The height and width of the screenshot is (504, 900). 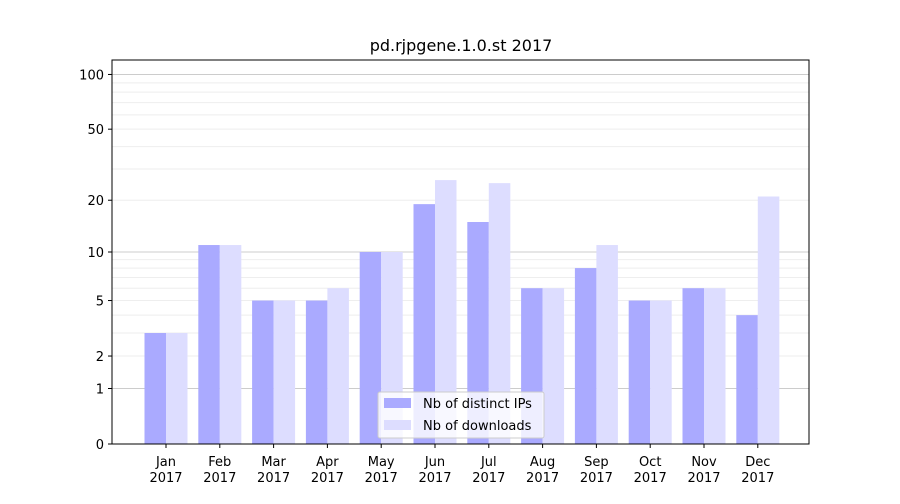 What do you see at coordinates (461, 45) in the screenshot?
I see `chart-title: pd.rjpgene.1.0.st 2017` at bounding box center [461, 45].